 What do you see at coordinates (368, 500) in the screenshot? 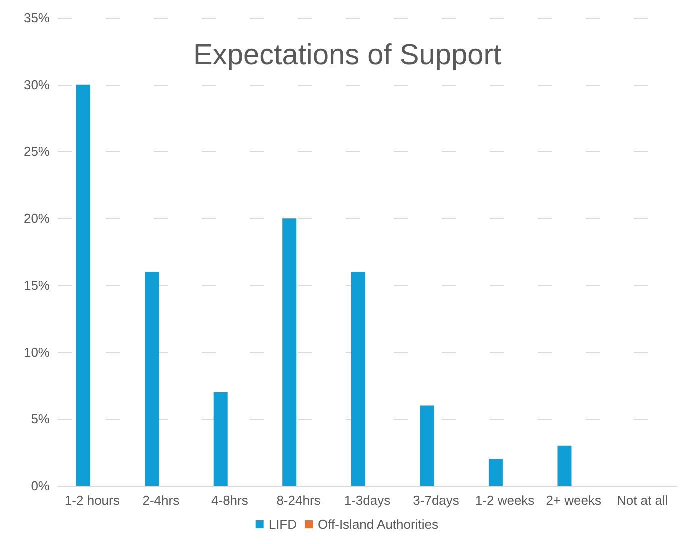
I see `x-tick-label: 1-3days` at bounding box center [368, 500].